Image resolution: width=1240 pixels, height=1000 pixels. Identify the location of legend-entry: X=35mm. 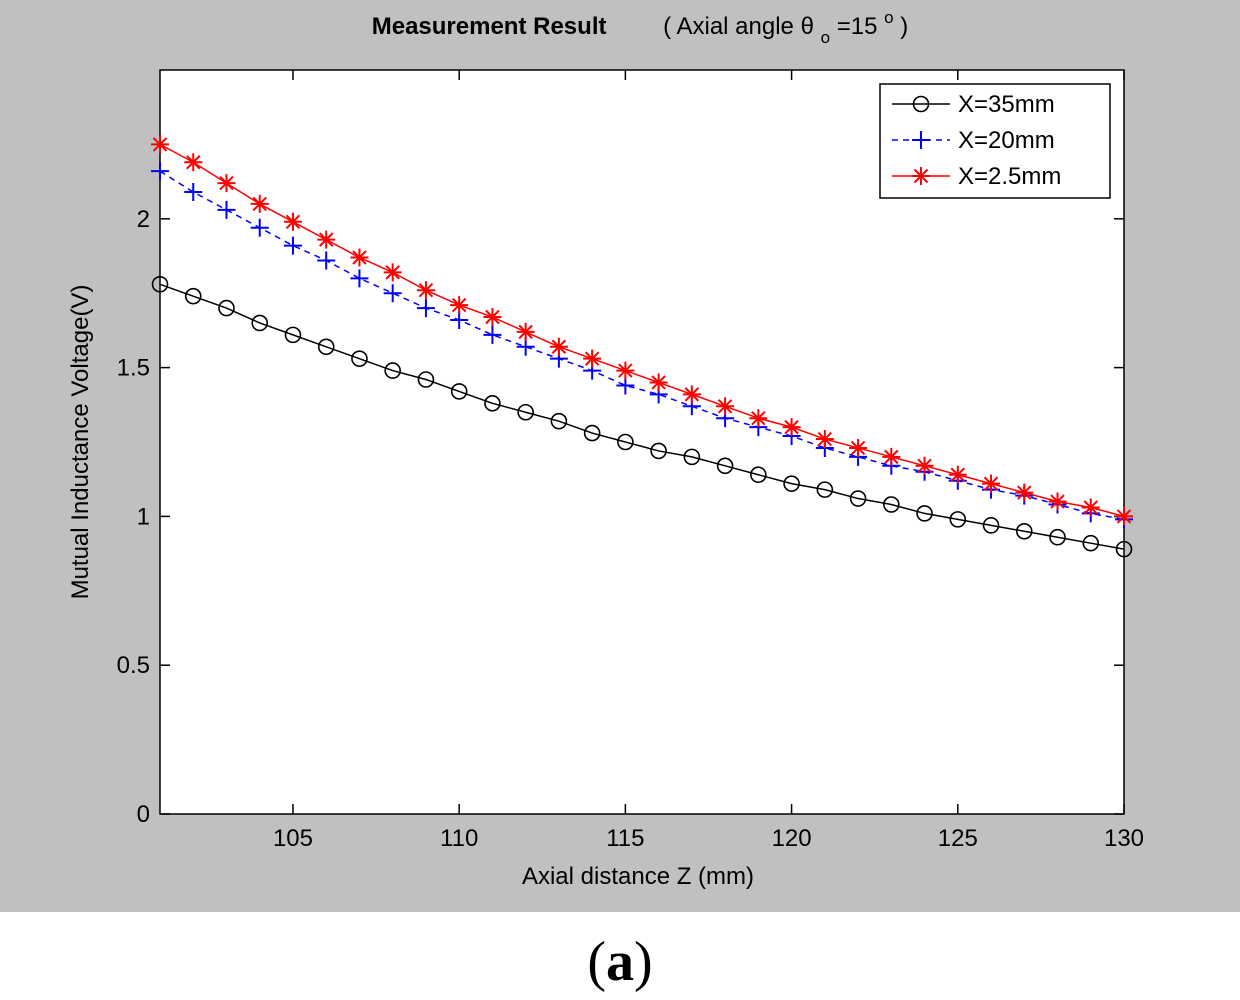
(973, 104).